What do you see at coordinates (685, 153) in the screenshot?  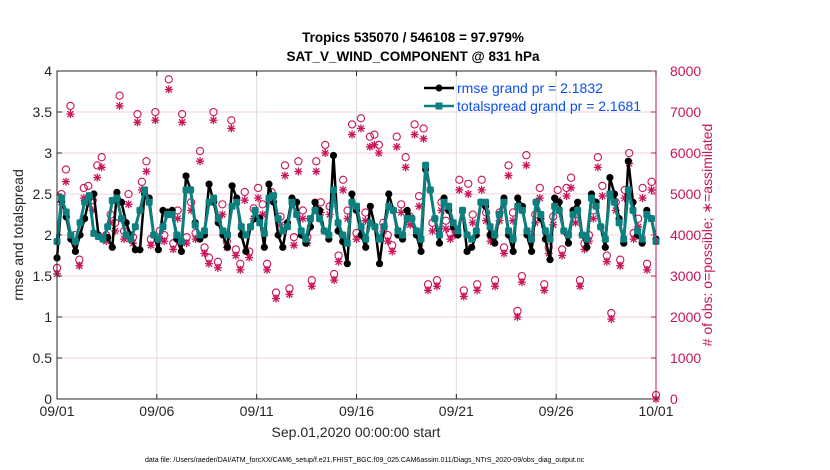 I see `y-right-tick-label: 6000` at bounding box center [685, 153].